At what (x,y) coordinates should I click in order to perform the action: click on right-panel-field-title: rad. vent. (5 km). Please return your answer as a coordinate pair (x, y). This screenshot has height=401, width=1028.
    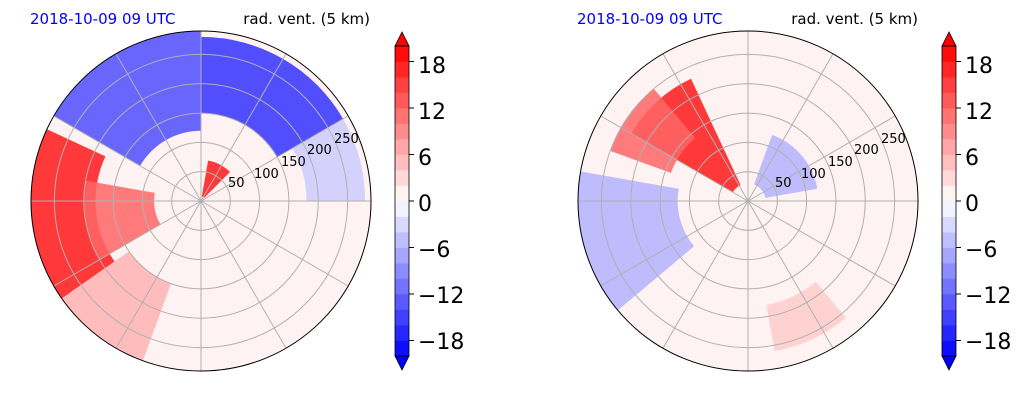
    Looking at the image, I should click on (854, 19).